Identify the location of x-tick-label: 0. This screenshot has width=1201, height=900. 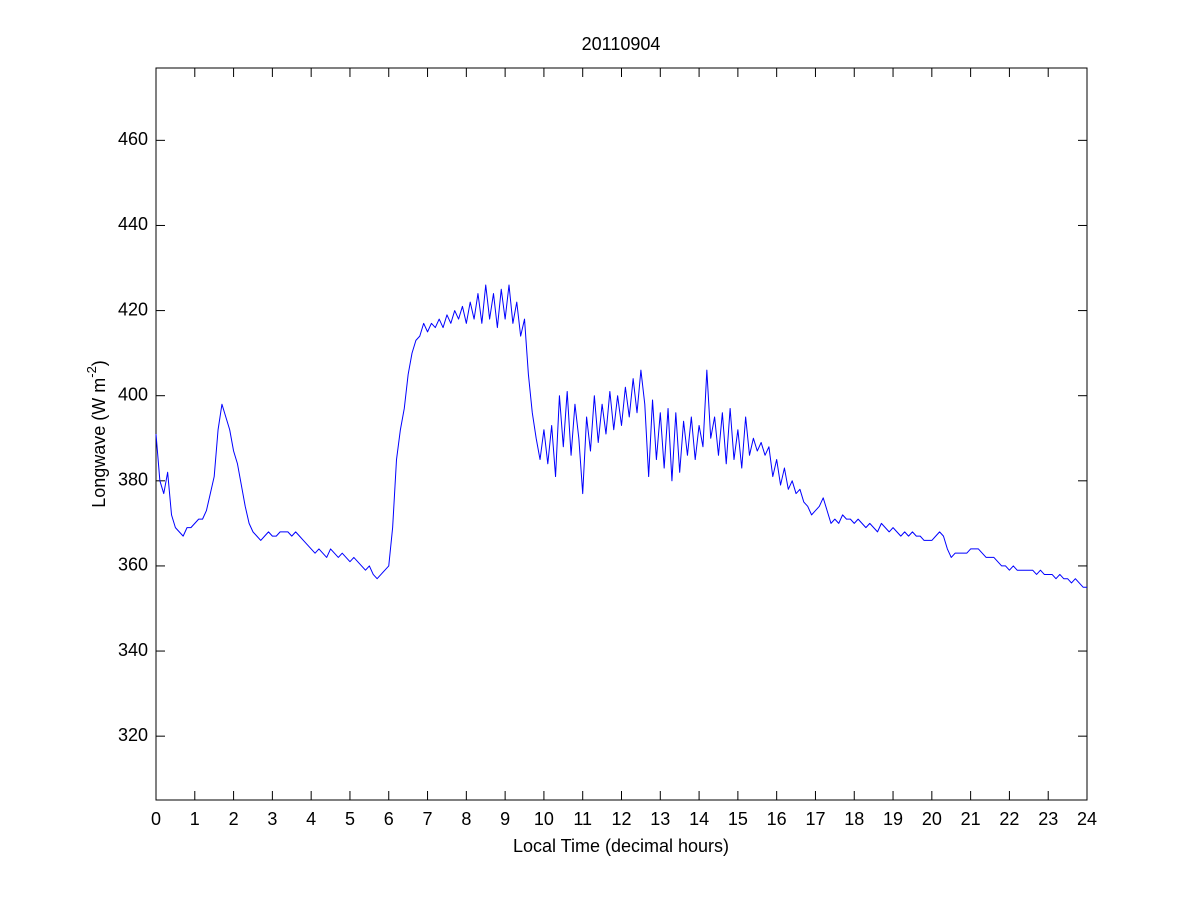
(156, 819).